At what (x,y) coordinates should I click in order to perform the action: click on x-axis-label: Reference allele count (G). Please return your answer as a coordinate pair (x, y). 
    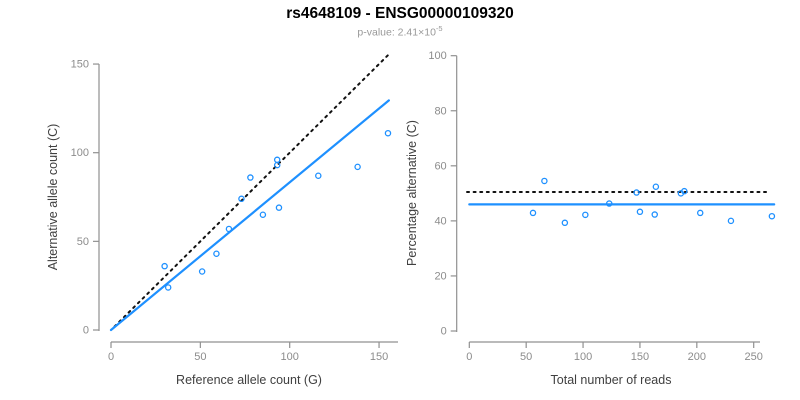
    Looking at the image, I should click on (249, 380).